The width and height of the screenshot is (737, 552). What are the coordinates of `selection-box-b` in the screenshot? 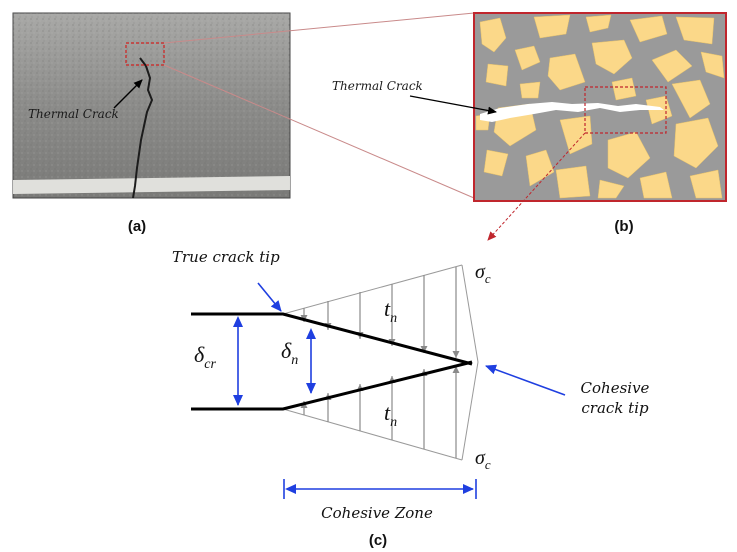 It's located at (625, 110).